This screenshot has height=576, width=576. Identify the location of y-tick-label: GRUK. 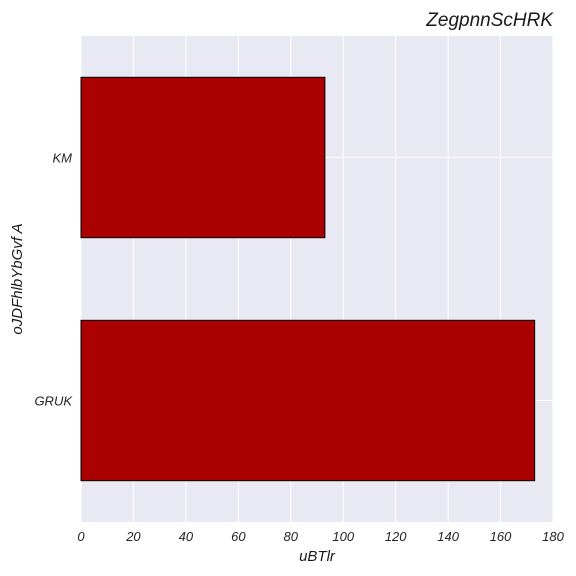
(53, 401).